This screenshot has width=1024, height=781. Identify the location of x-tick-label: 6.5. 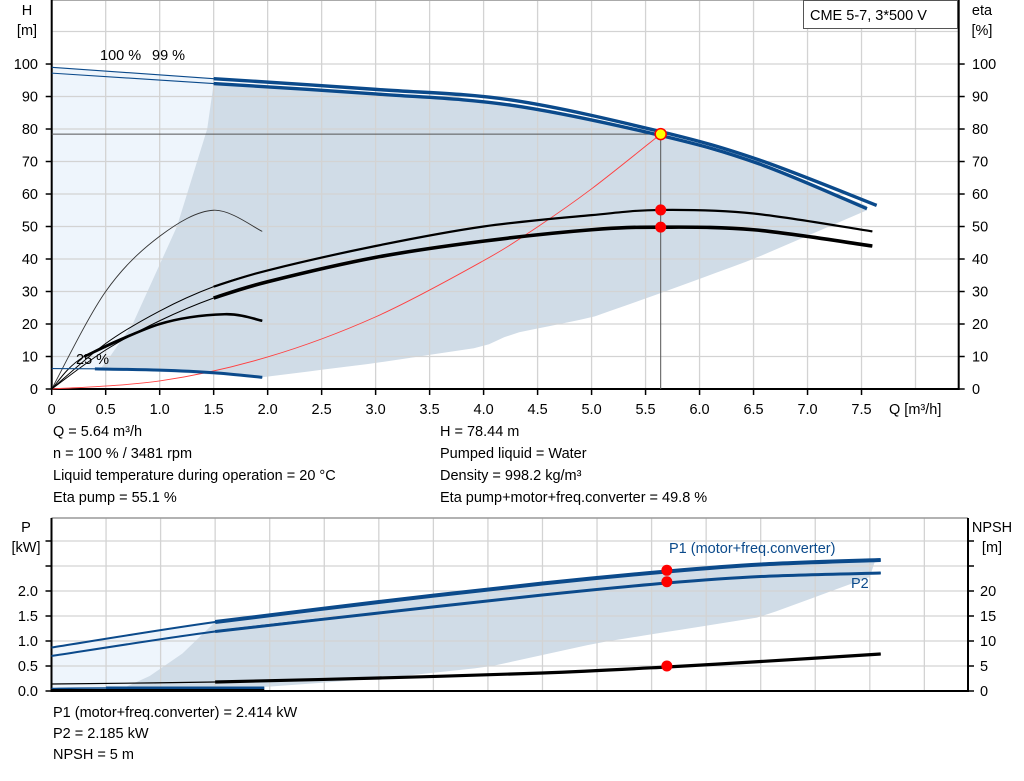
(753, 410).